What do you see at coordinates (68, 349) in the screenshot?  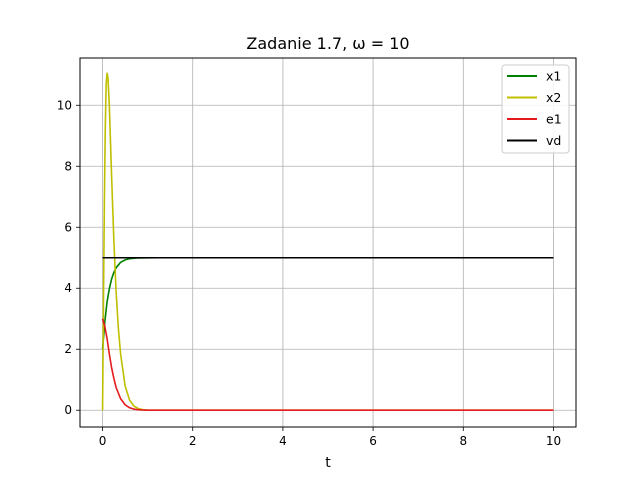 I see `y-tick-label: 2` at bounding box center [68, 349].